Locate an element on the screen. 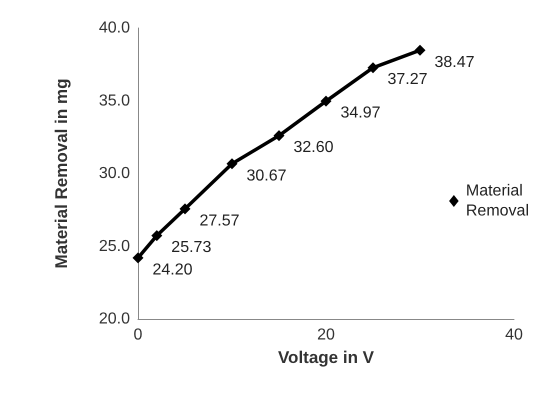 Image resolution: width=550 pixels, height=404 pixels. y-tick-label: 25.0 is located at coordinates (114, 246).